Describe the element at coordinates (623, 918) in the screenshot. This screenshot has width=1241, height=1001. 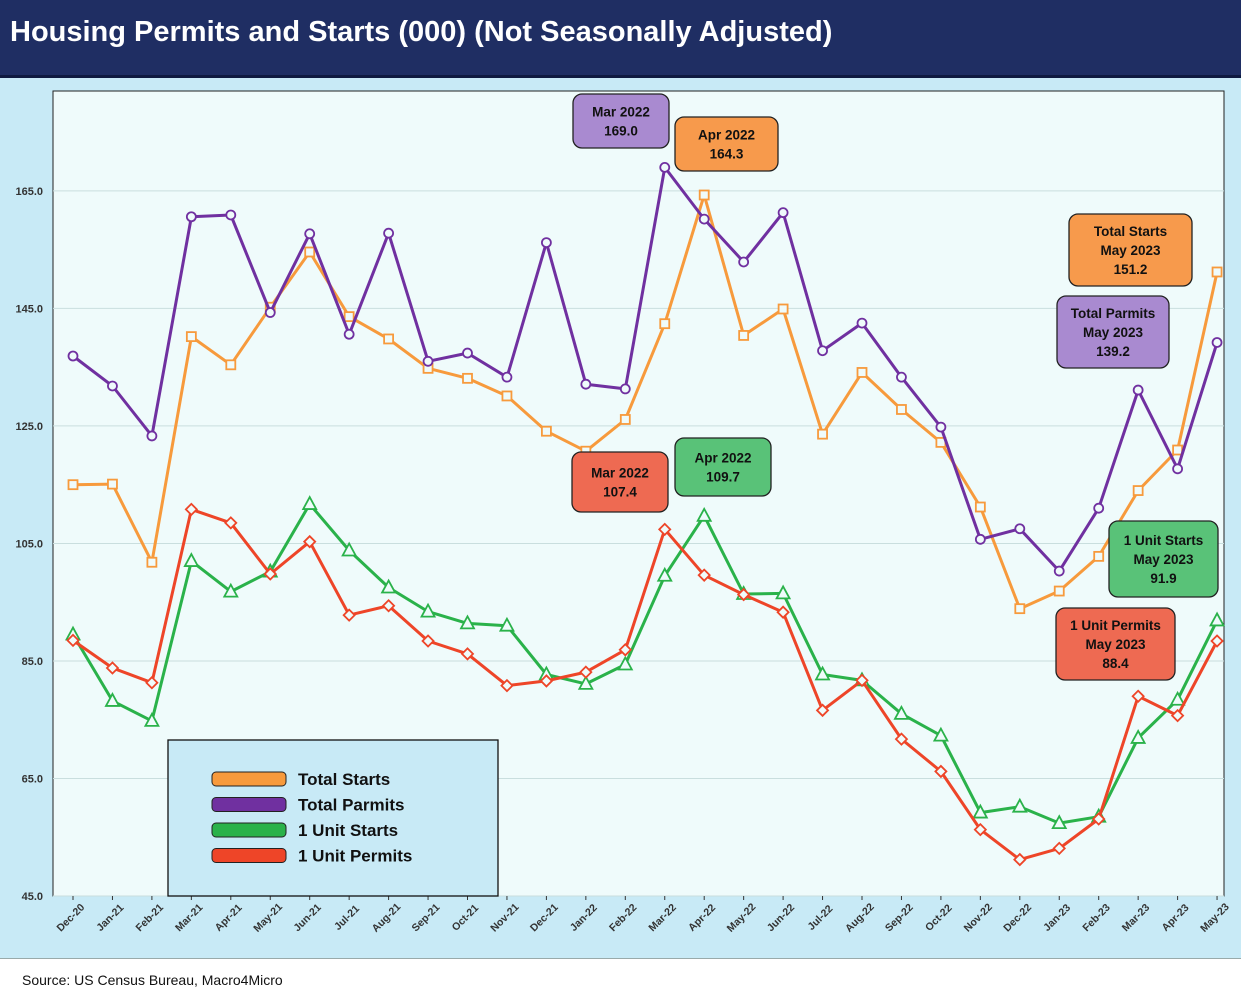
I see `x-tick-label: Feb-22` at that location.